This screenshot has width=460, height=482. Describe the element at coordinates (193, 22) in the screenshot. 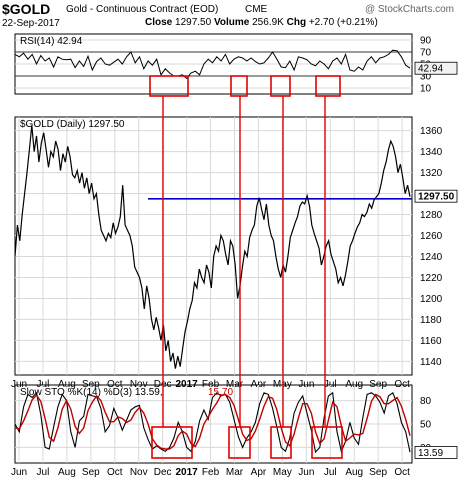

I see `close-value: 1297.50` at that location.